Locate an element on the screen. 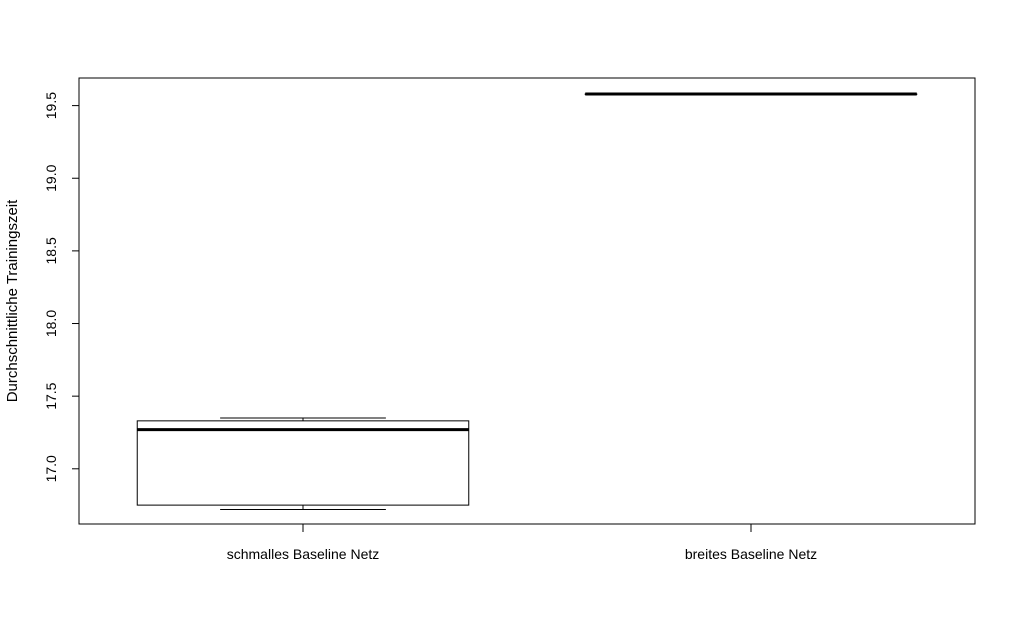  y-tick-label: 17.0 is located at coordinates (51, 468).